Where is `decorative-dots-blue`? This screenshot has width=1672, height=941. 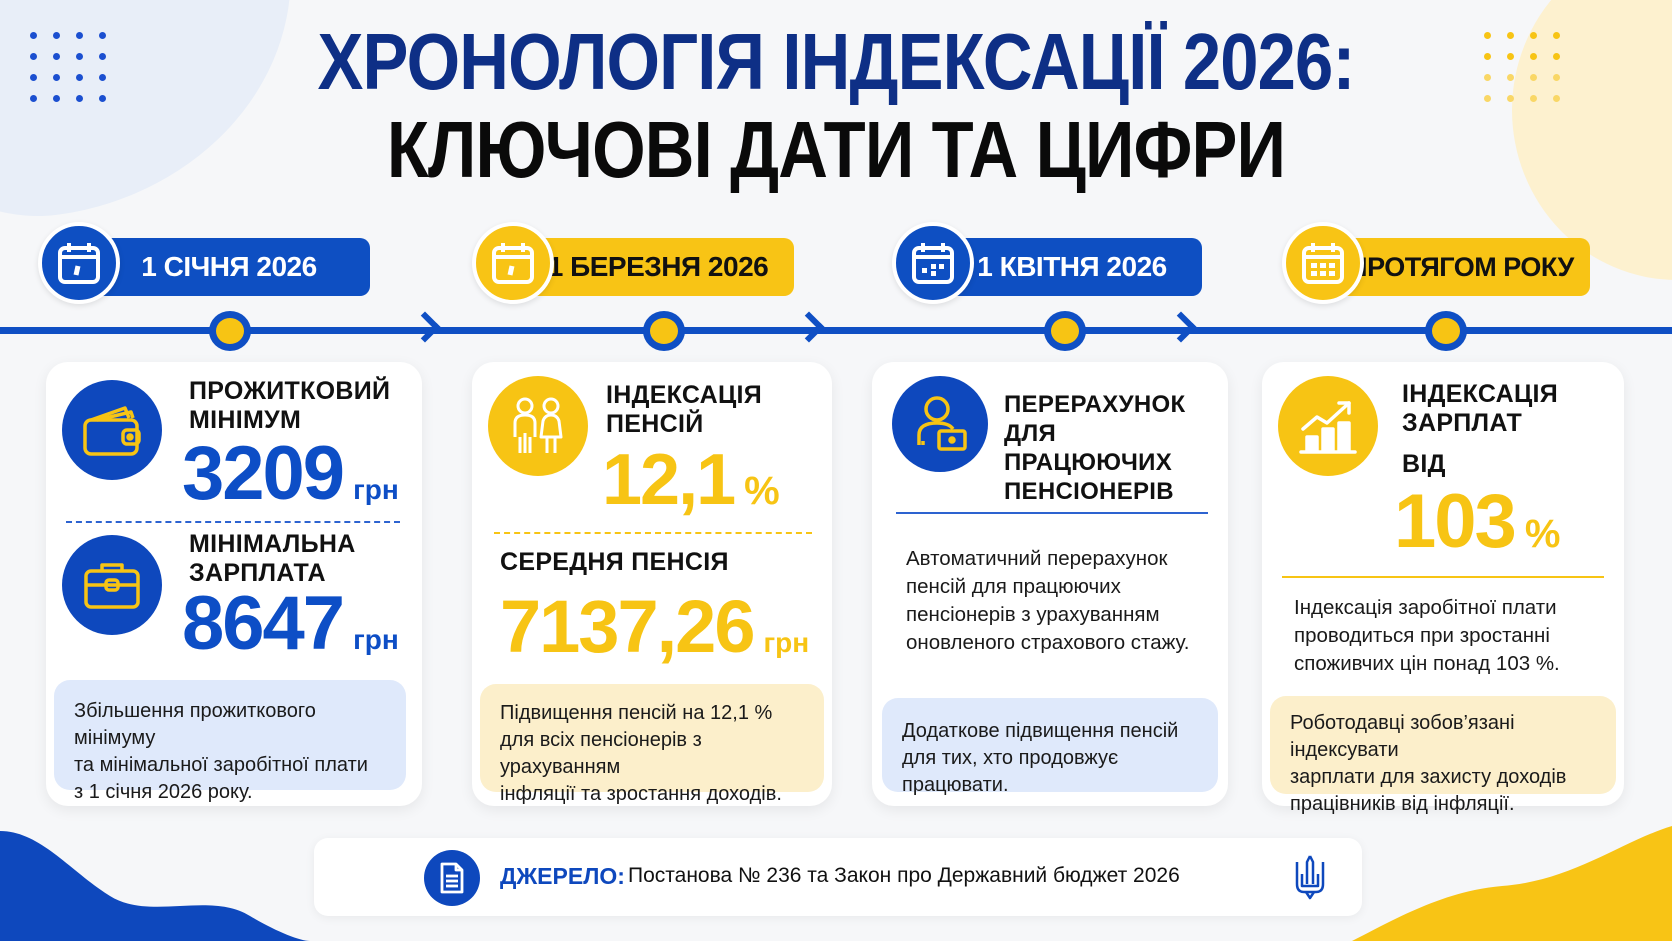 decorative-dots-blue is located at coordinates (68, 67).